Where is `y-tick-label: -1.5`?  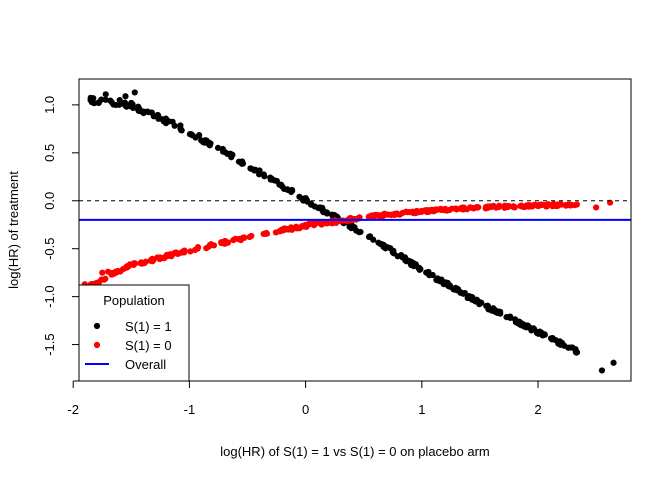 y-tick-label: -1.5 is located at coordinates (49, 344).